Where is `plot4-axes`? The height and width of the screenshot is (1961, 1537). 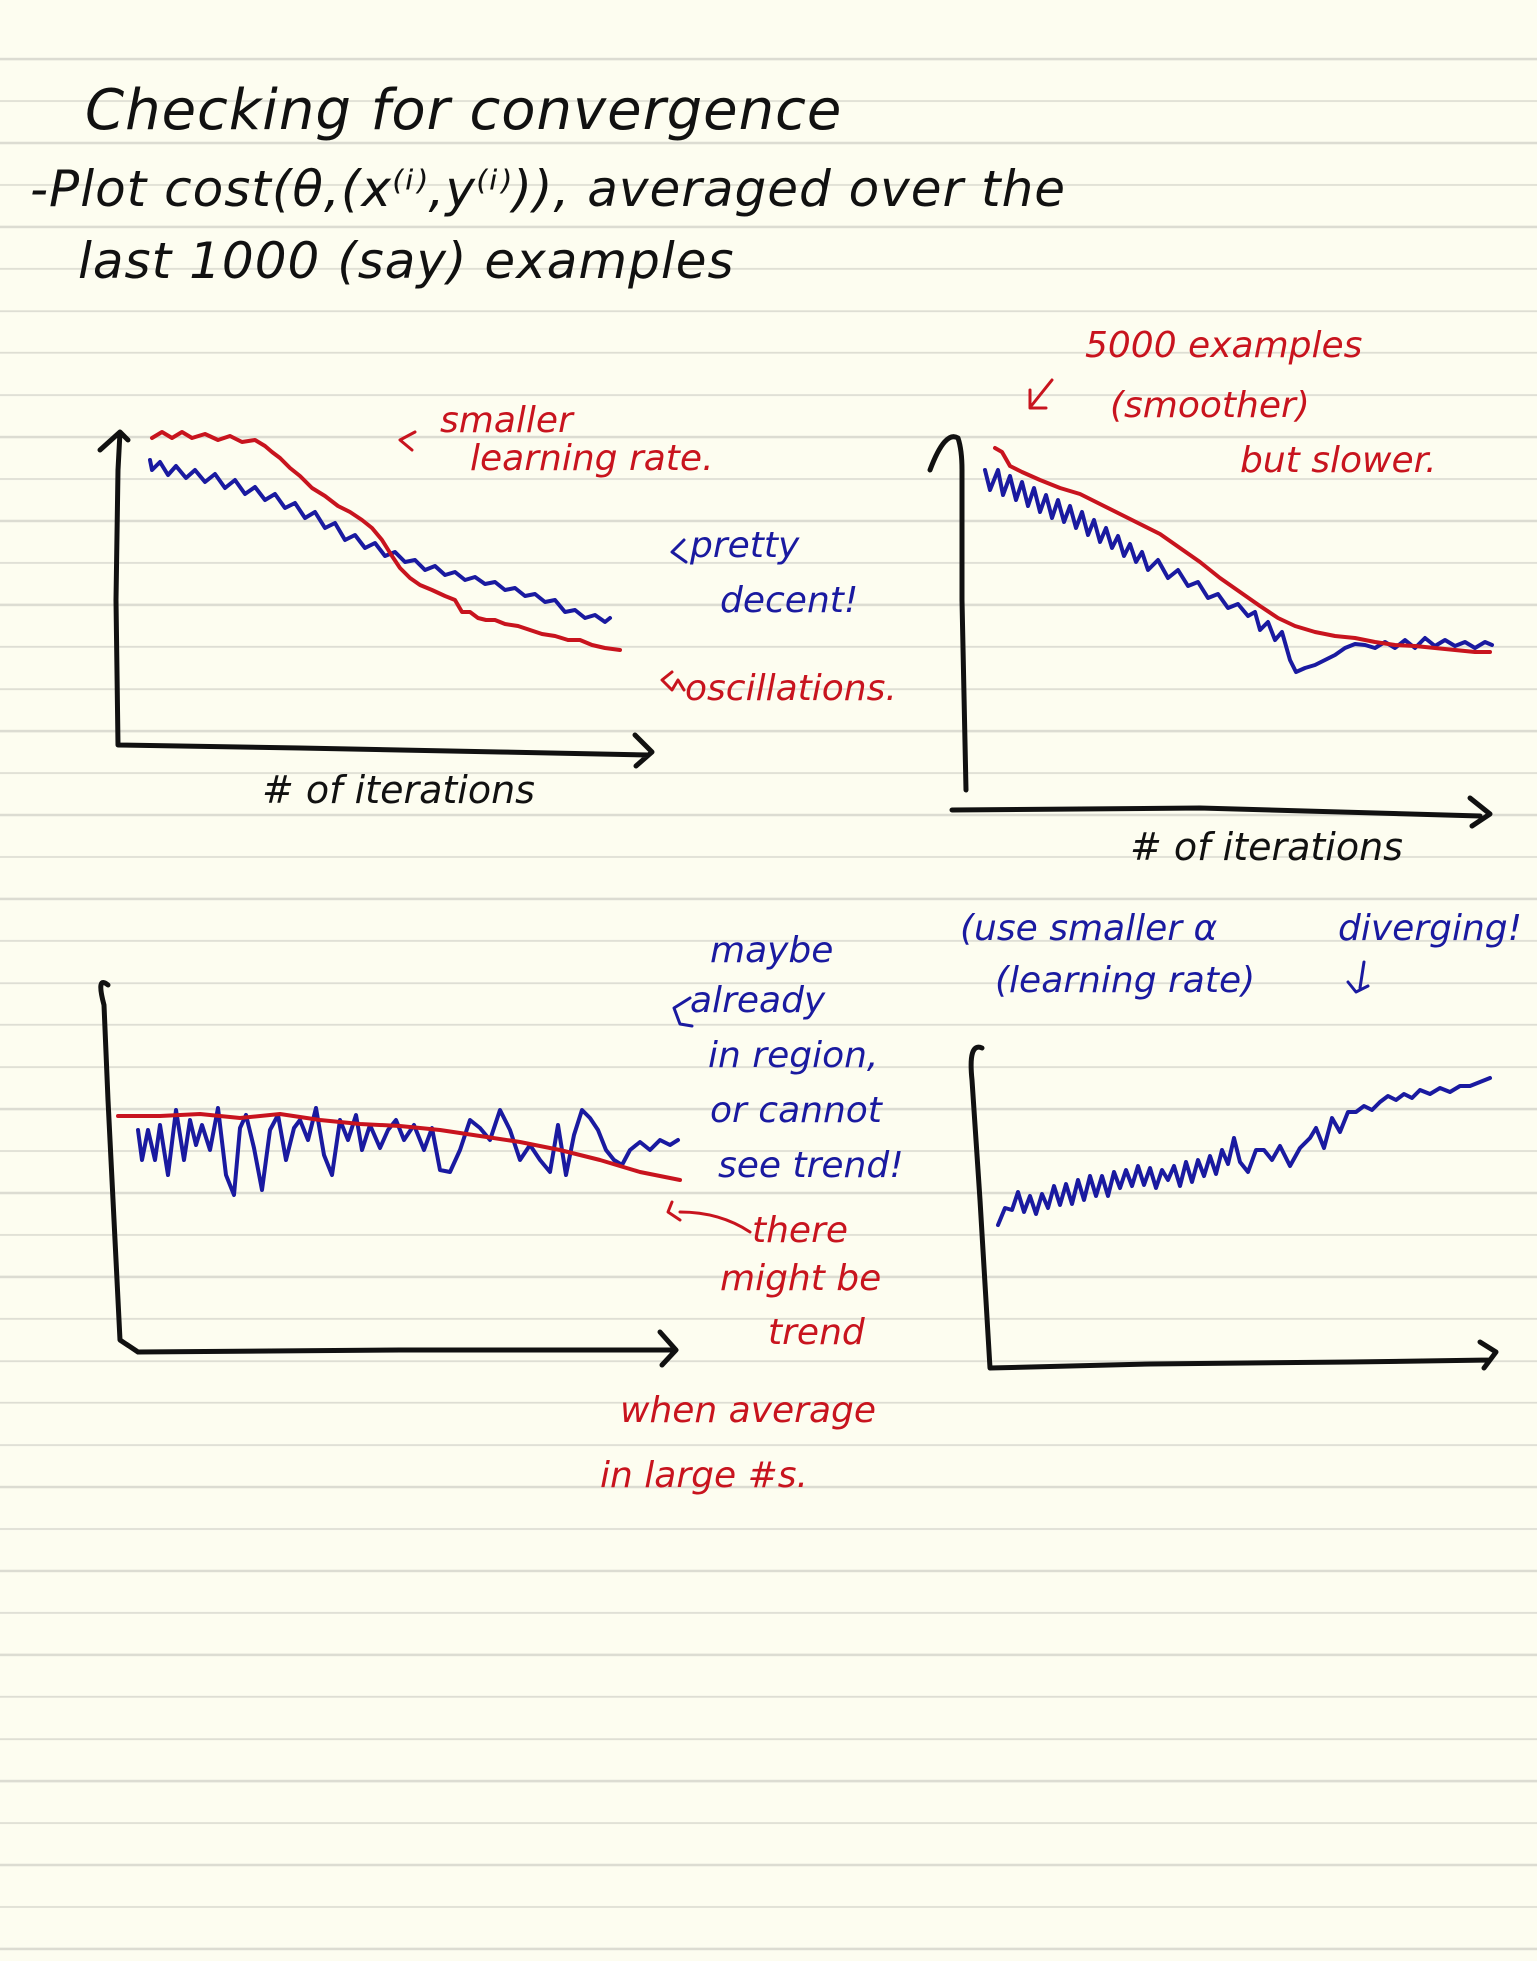 plot4-axes is located at coordinates (1233, 1207).